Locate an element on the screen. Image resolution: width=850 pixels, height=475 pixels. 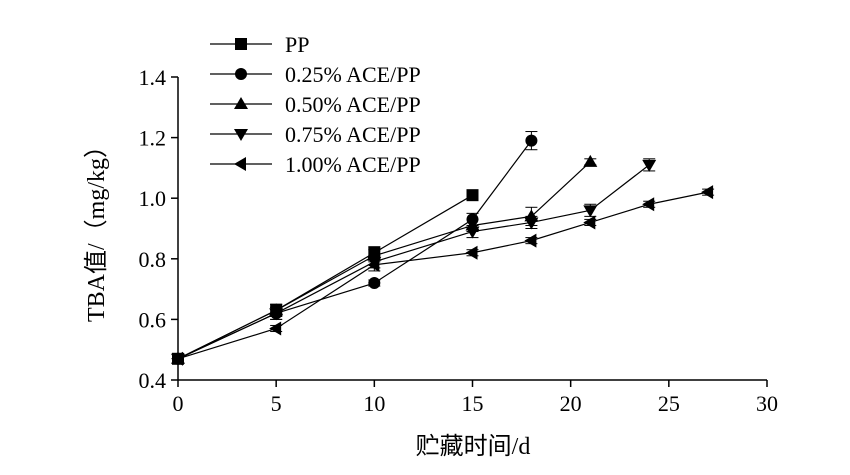
x-tick-label: 5 is located at coordinates (276, 403).